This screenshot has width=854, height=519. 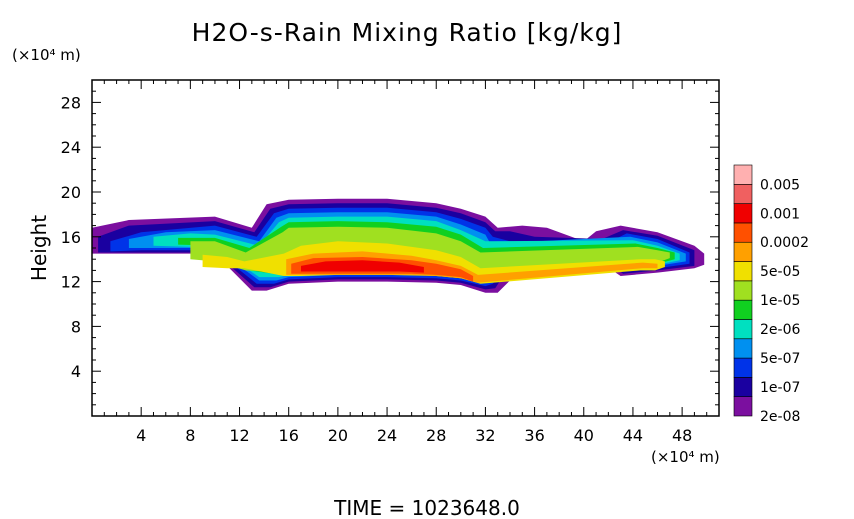 What do you see at coordinates (426, 507) in the screenshot?
I see `time-label: TIME = 1023648.0` at bounding box center [426, 507].